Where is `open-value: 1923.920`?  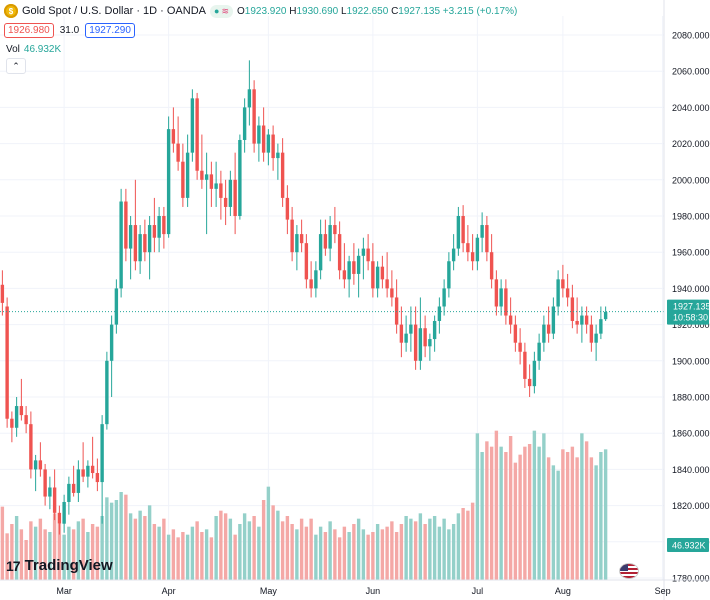
open-value: 1923.920 is located at coordinates (265, 11).